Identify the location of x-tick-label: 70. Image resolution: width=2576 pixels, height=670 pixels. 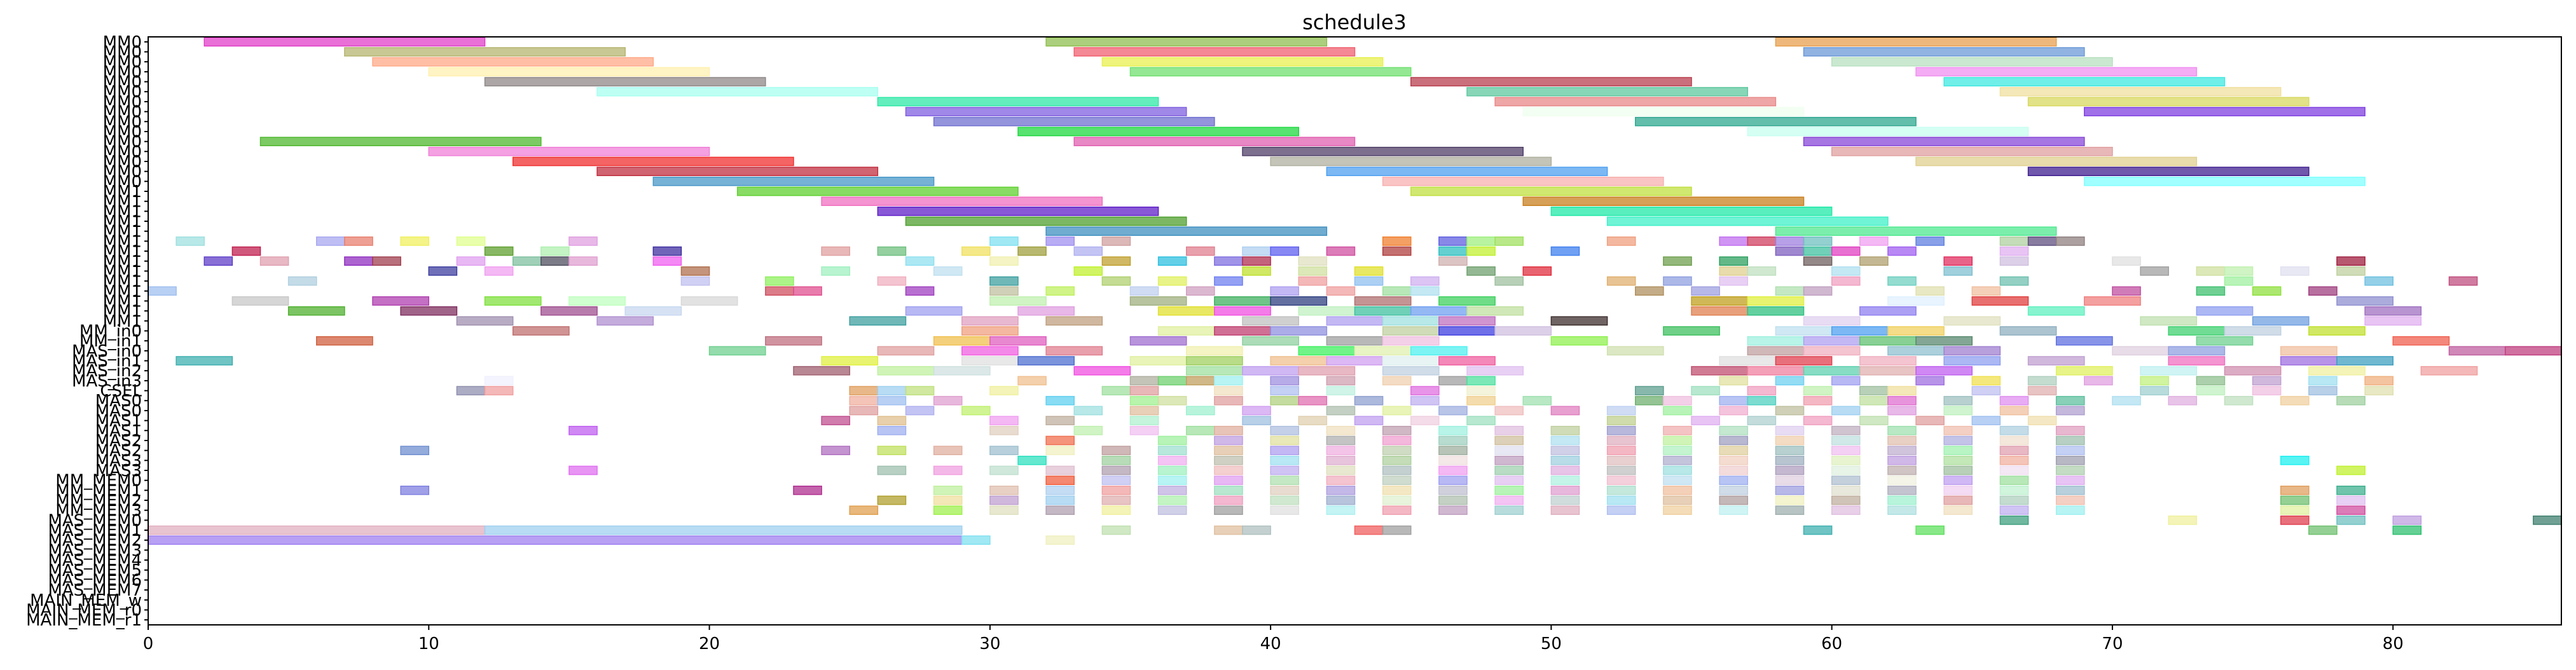
(2112, 643).